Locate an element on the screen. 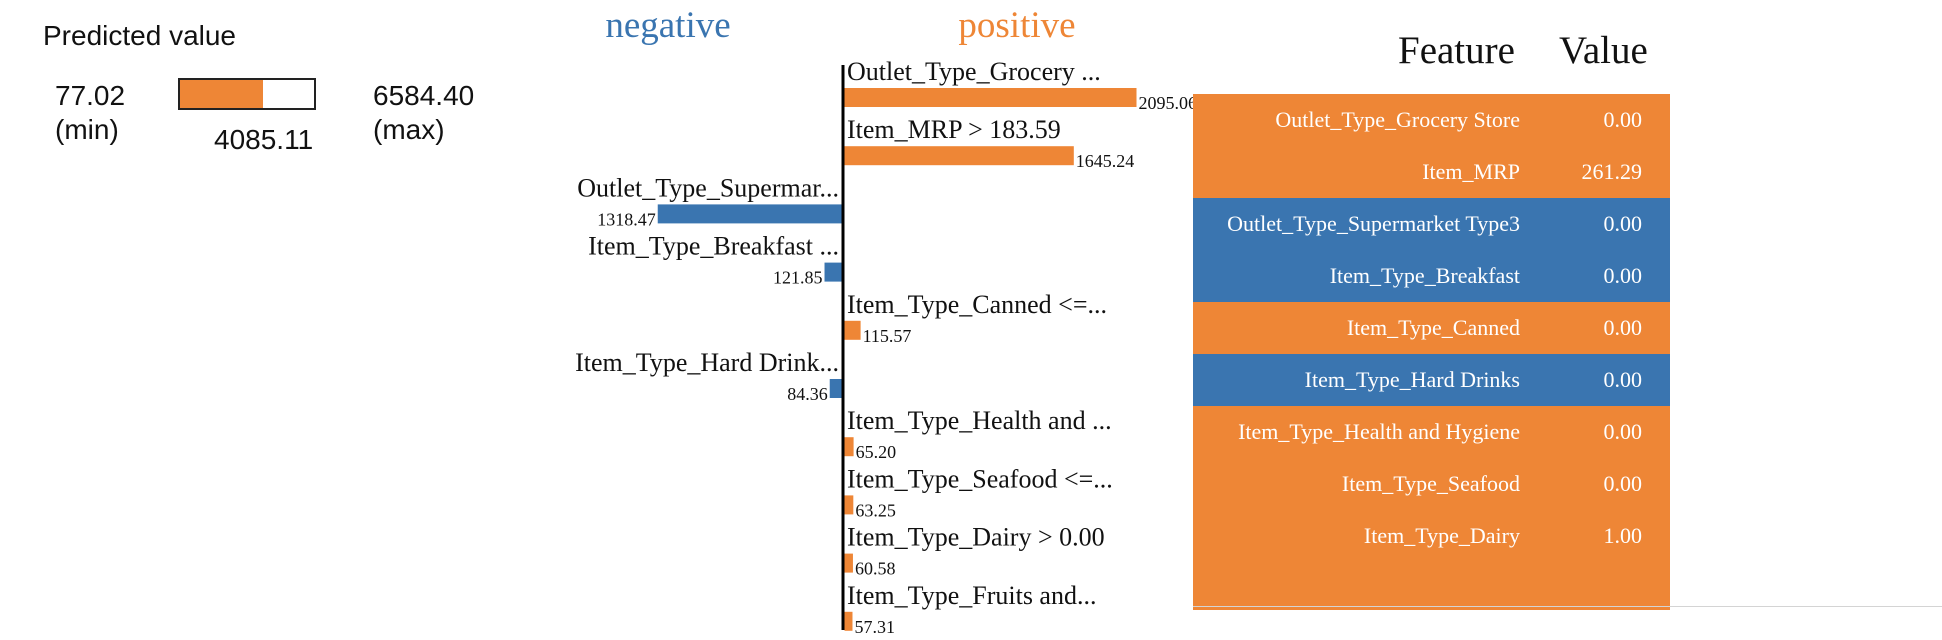 The width and height of the screenshot is (1942, 640). feature-table-row: Item_MRP 261.29 is located at coordinates (1431, 172).